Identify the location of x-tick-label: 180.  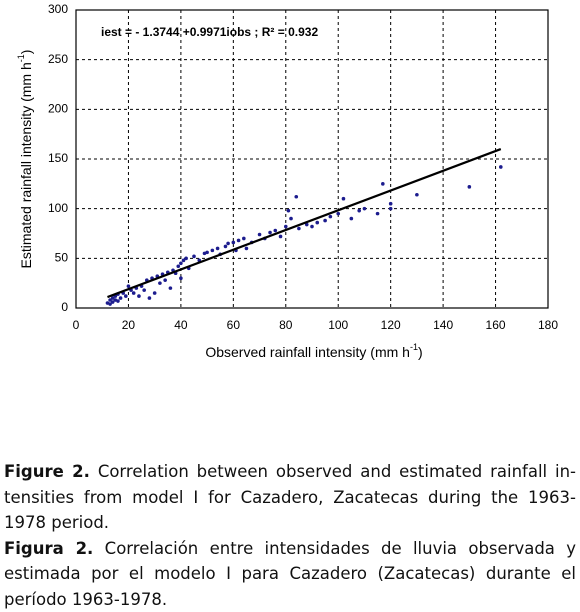
(548, 325).